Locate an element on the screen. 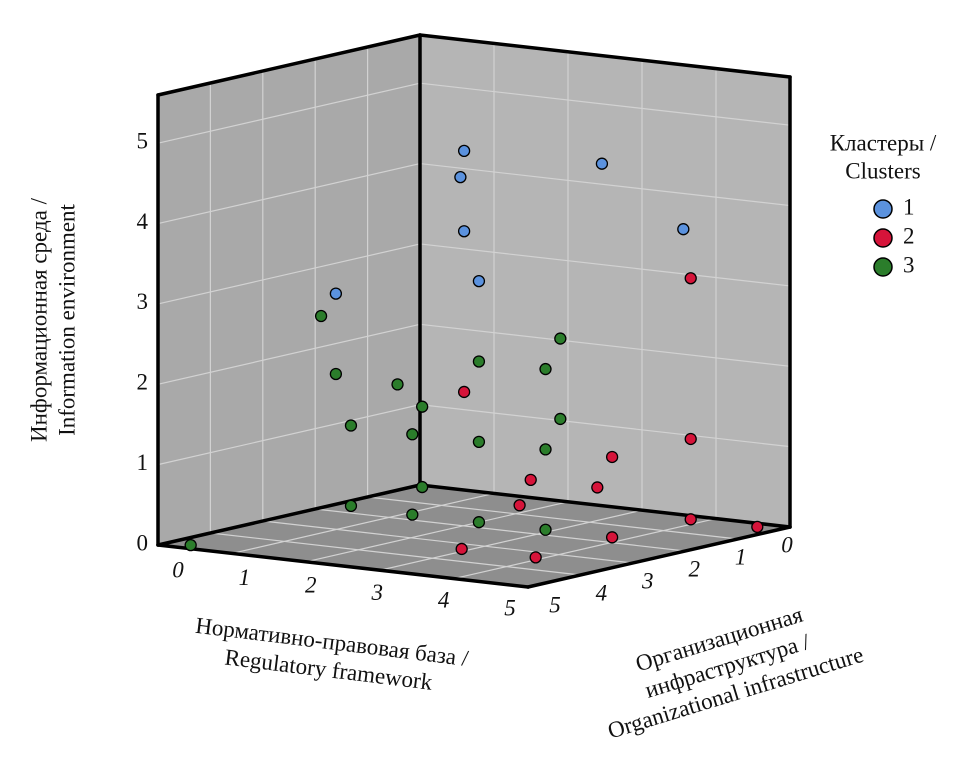  legend-title: Clusters is located at coordinates (882, 170).